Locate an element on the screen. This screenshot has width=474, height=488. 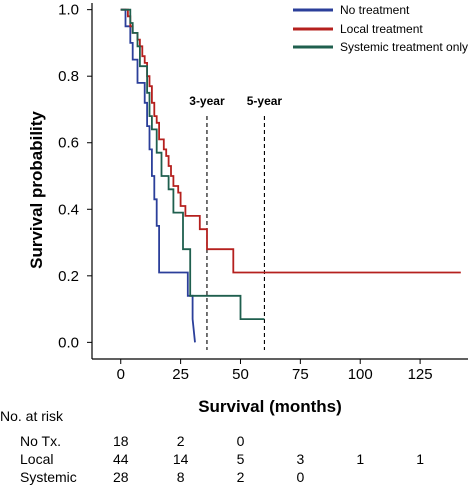
risk-count: 3 is located at coordinates (300, 459).